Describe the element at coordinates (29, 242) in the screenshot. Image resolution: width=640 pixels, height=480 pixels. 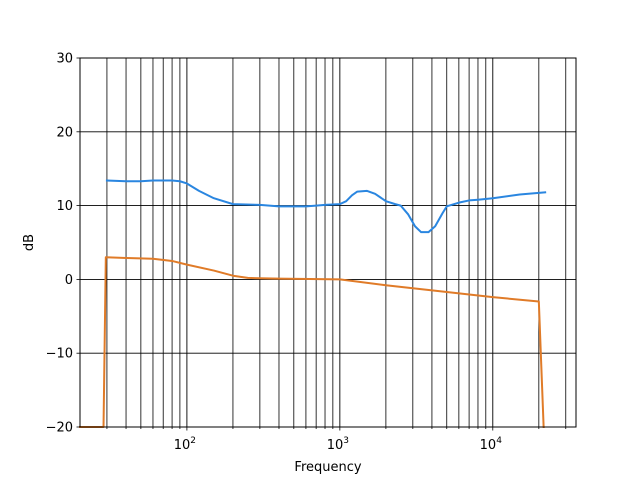
I see `y-axis-label: dB` at that location.